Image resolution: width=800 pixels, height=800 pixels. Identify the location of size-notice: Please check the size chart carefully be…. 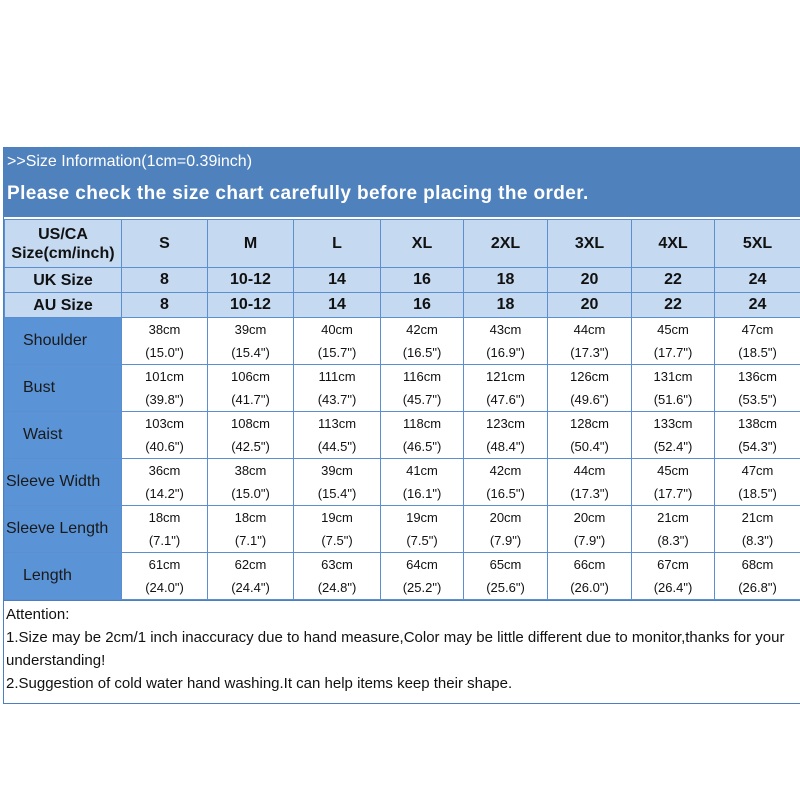
(298, 193).